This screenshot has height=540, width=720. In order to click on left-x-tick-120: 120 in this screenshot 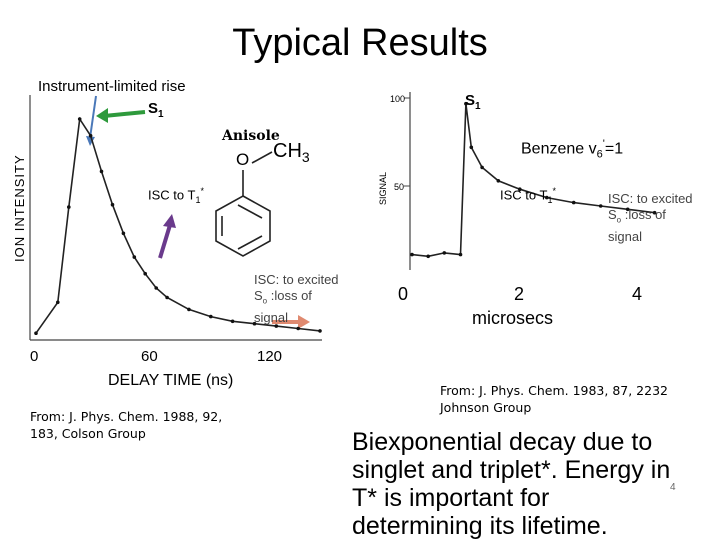, I will do `click(270, 356)`.